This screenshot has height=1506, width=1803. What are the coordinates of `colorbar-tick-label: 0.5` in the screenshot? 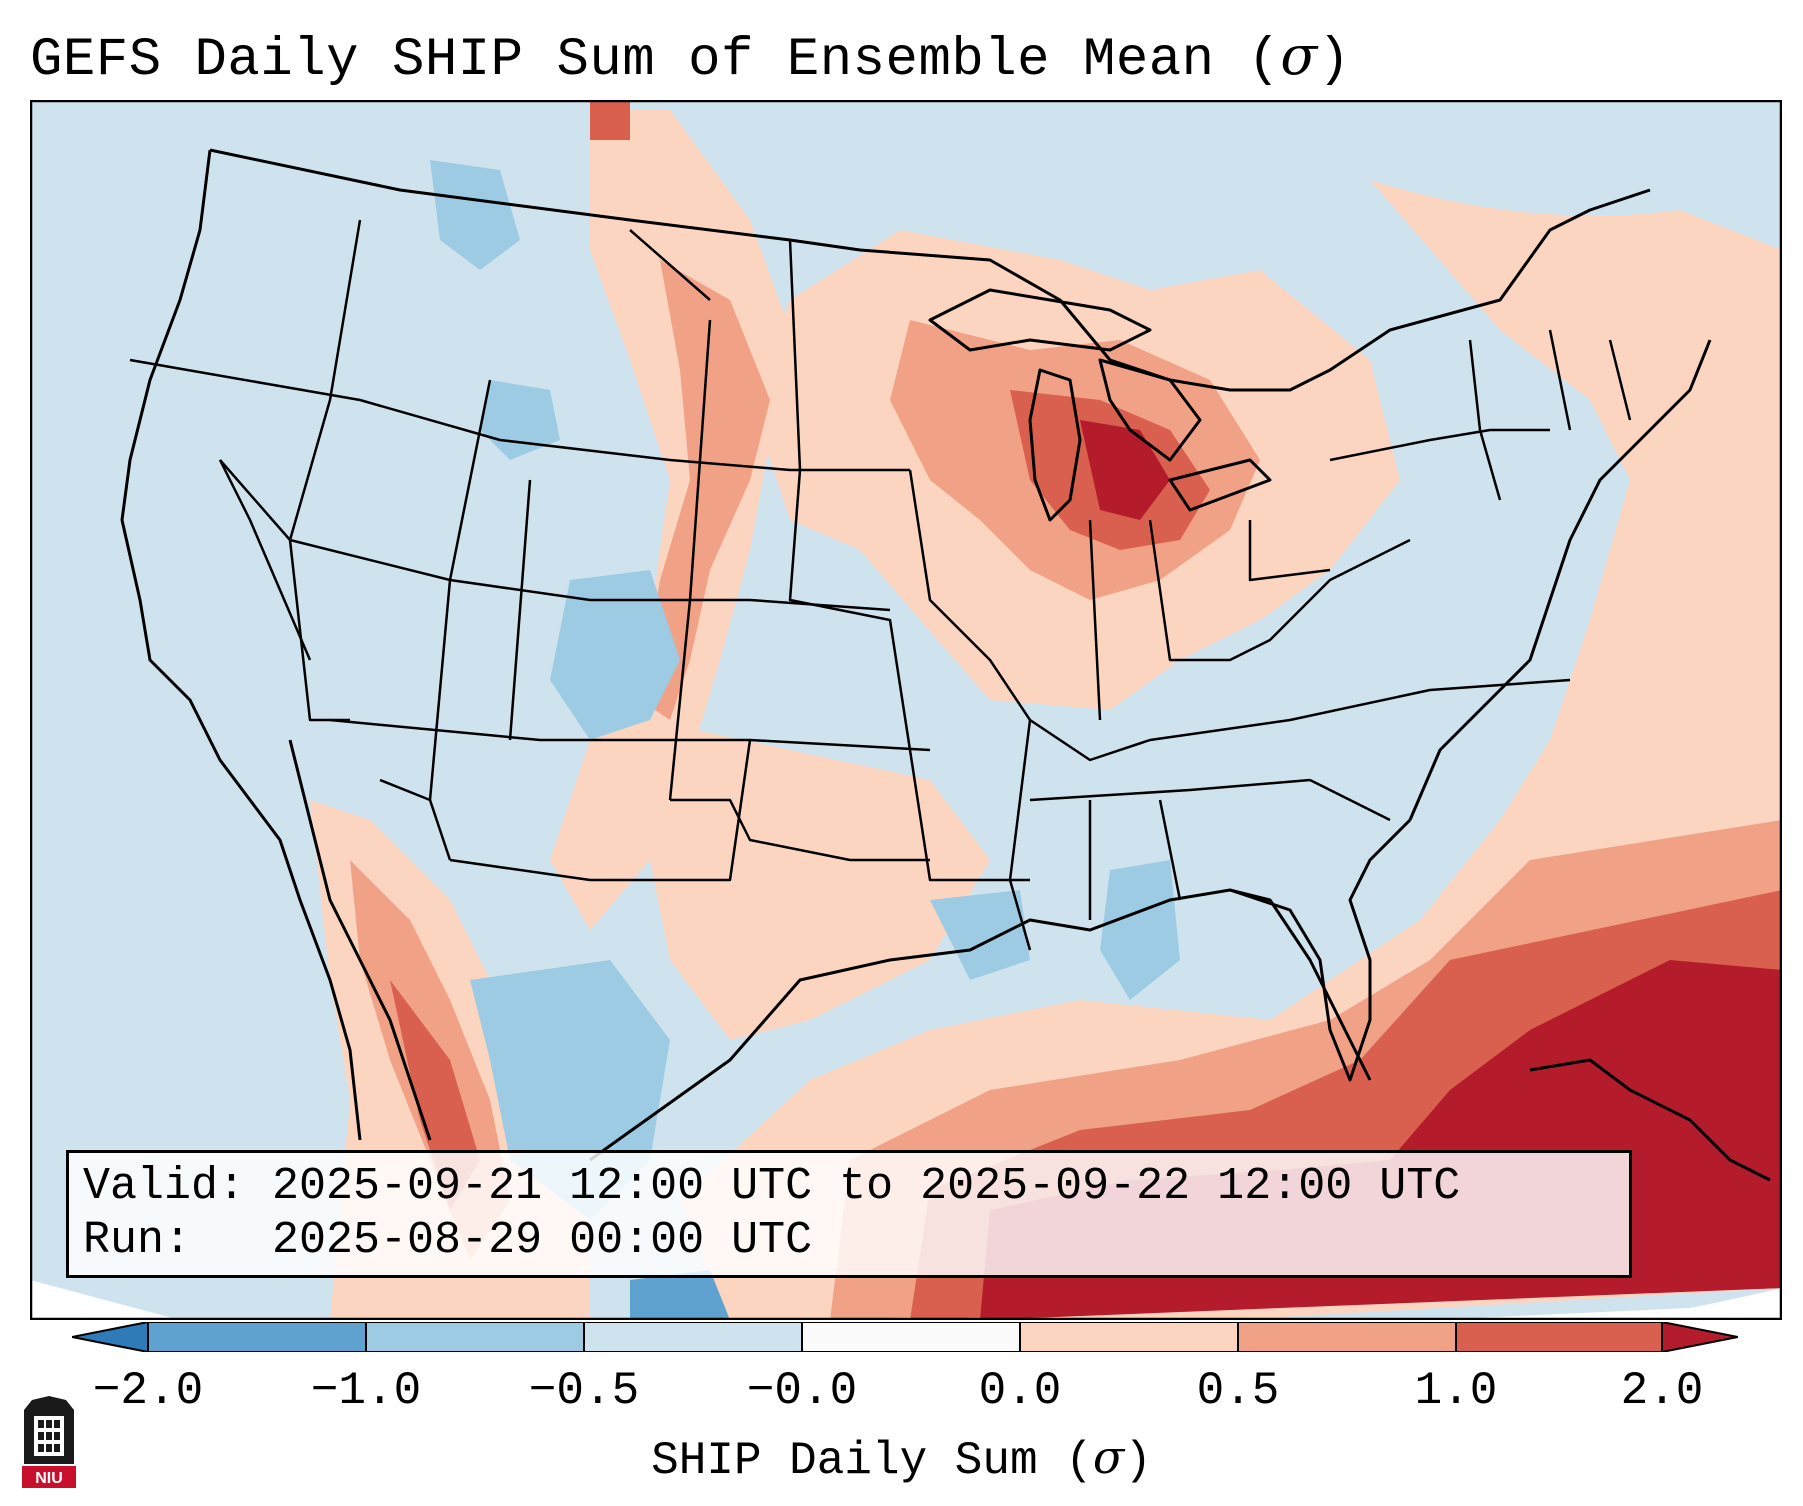 It's located at (1238, 1391).